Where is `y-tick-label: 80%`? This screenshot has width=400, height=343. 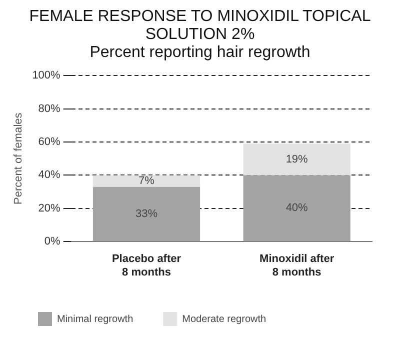 y-tick-label: 80% is located at coordinates (49, 108).